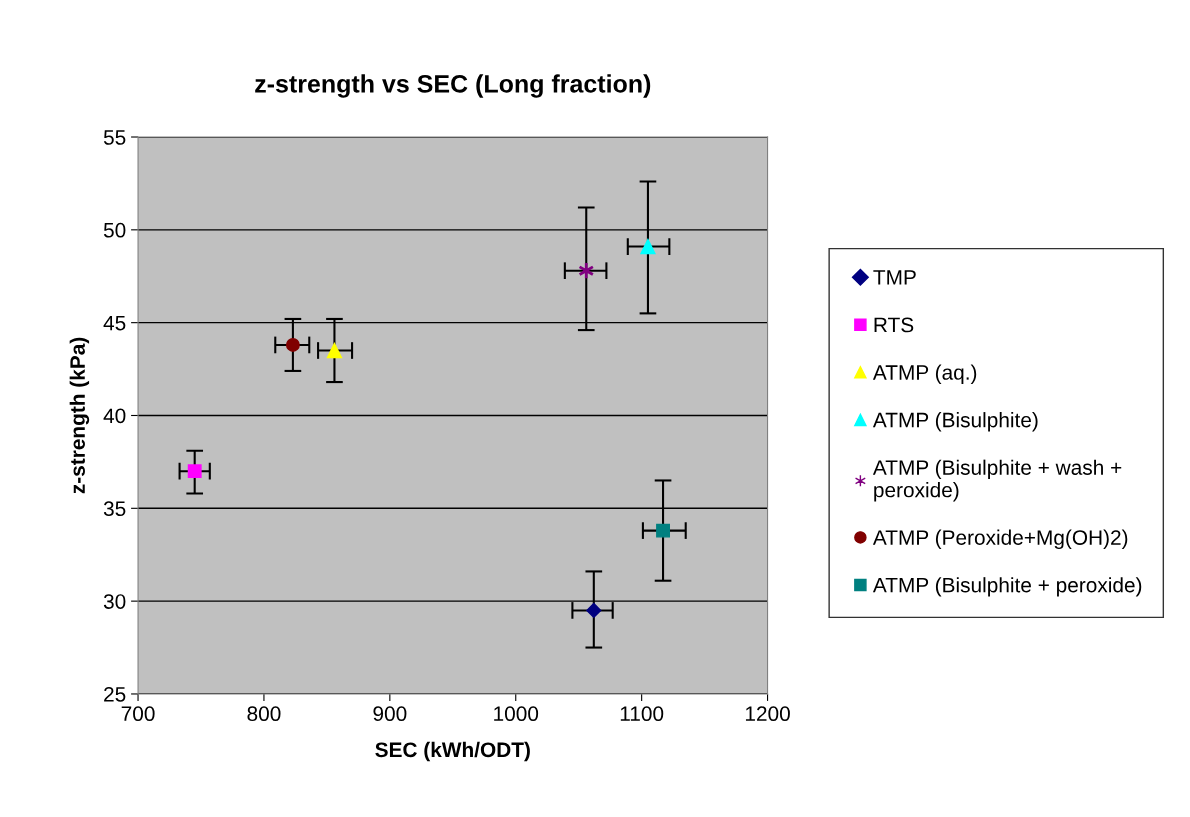 This screenshot has width=1190, height=817. Describe the element at coordinates (767, 714) in the screenshot. I see `x-tick-label: 1200` at that location.